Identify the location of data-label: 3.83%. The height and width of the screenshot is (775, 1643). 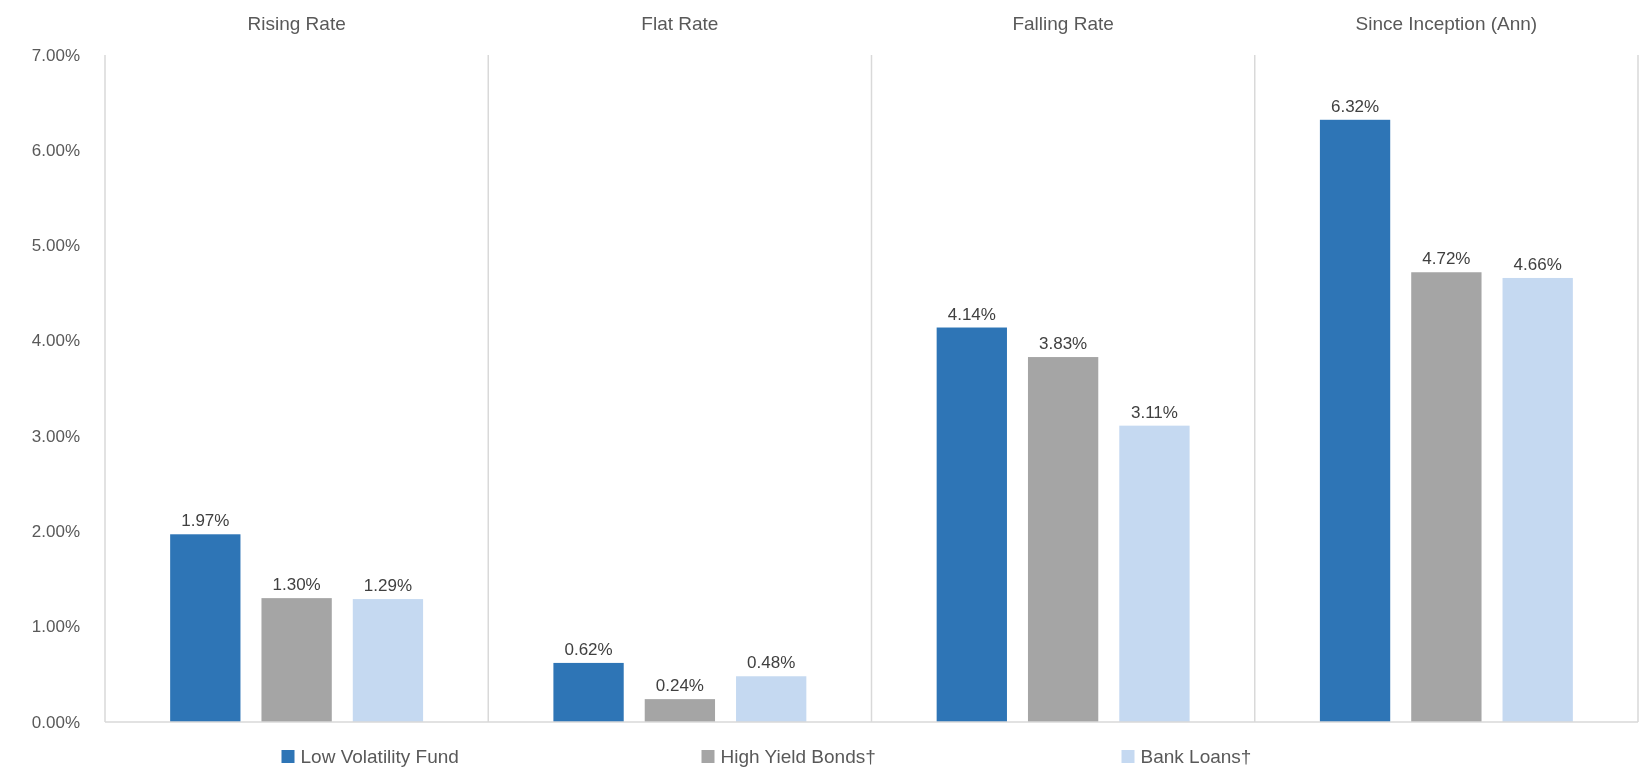
(1063, 344).